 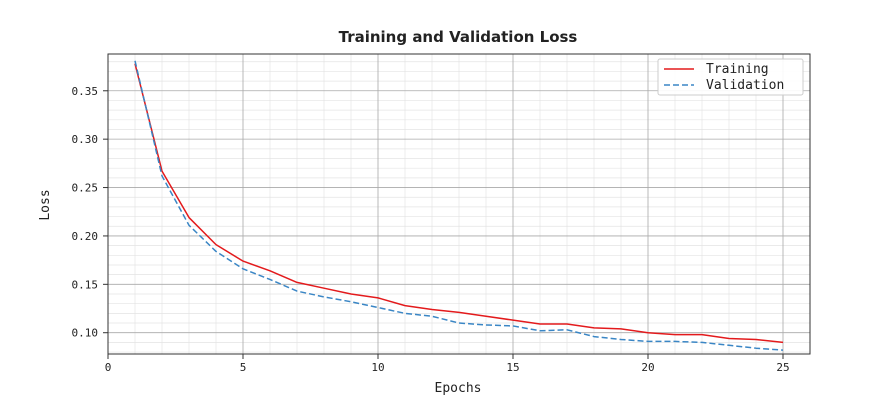 What do you see at coordinates (108, 367) in the screenshot?
I see `x-tick-label: 0` at bounding box center [108, 367].